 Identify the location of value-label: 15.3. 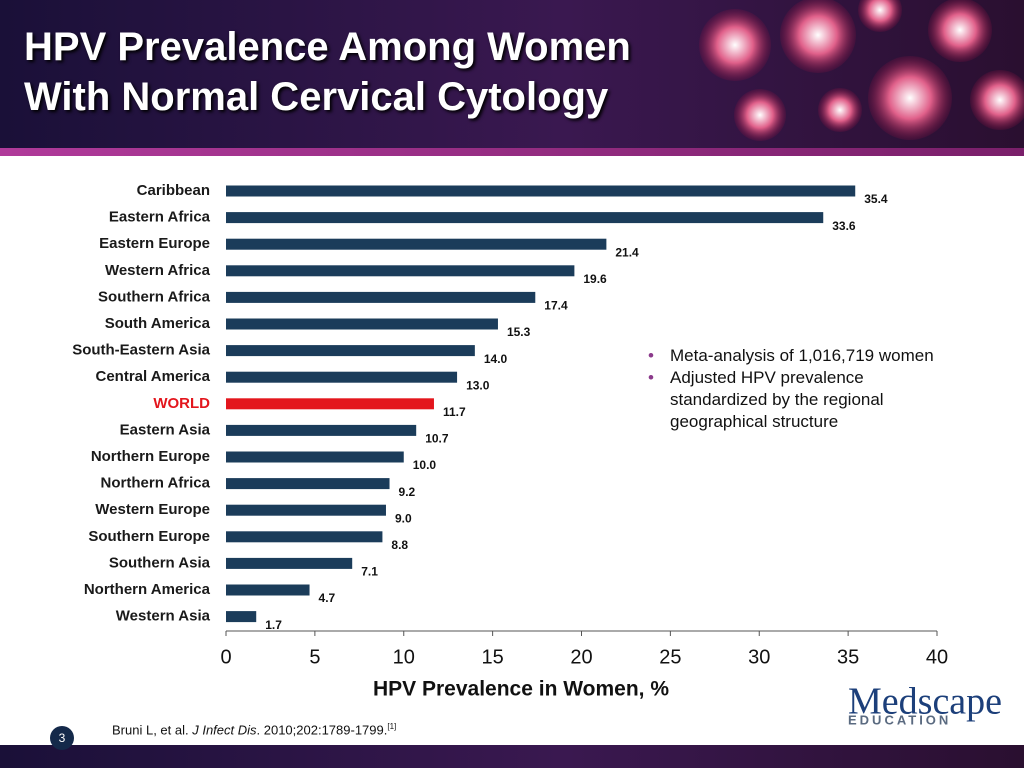
(519, 332).